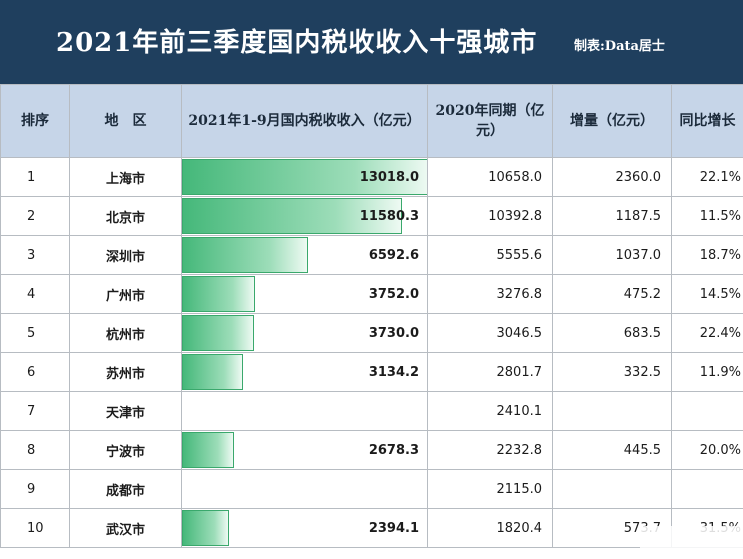 Image resolution: width=743 pixels, height=559 pixels. What do you see at coordinates (389, 177) in the screenshot?
I see `revenue-2021-value: 13018.0` at bounding box center [389, 177].